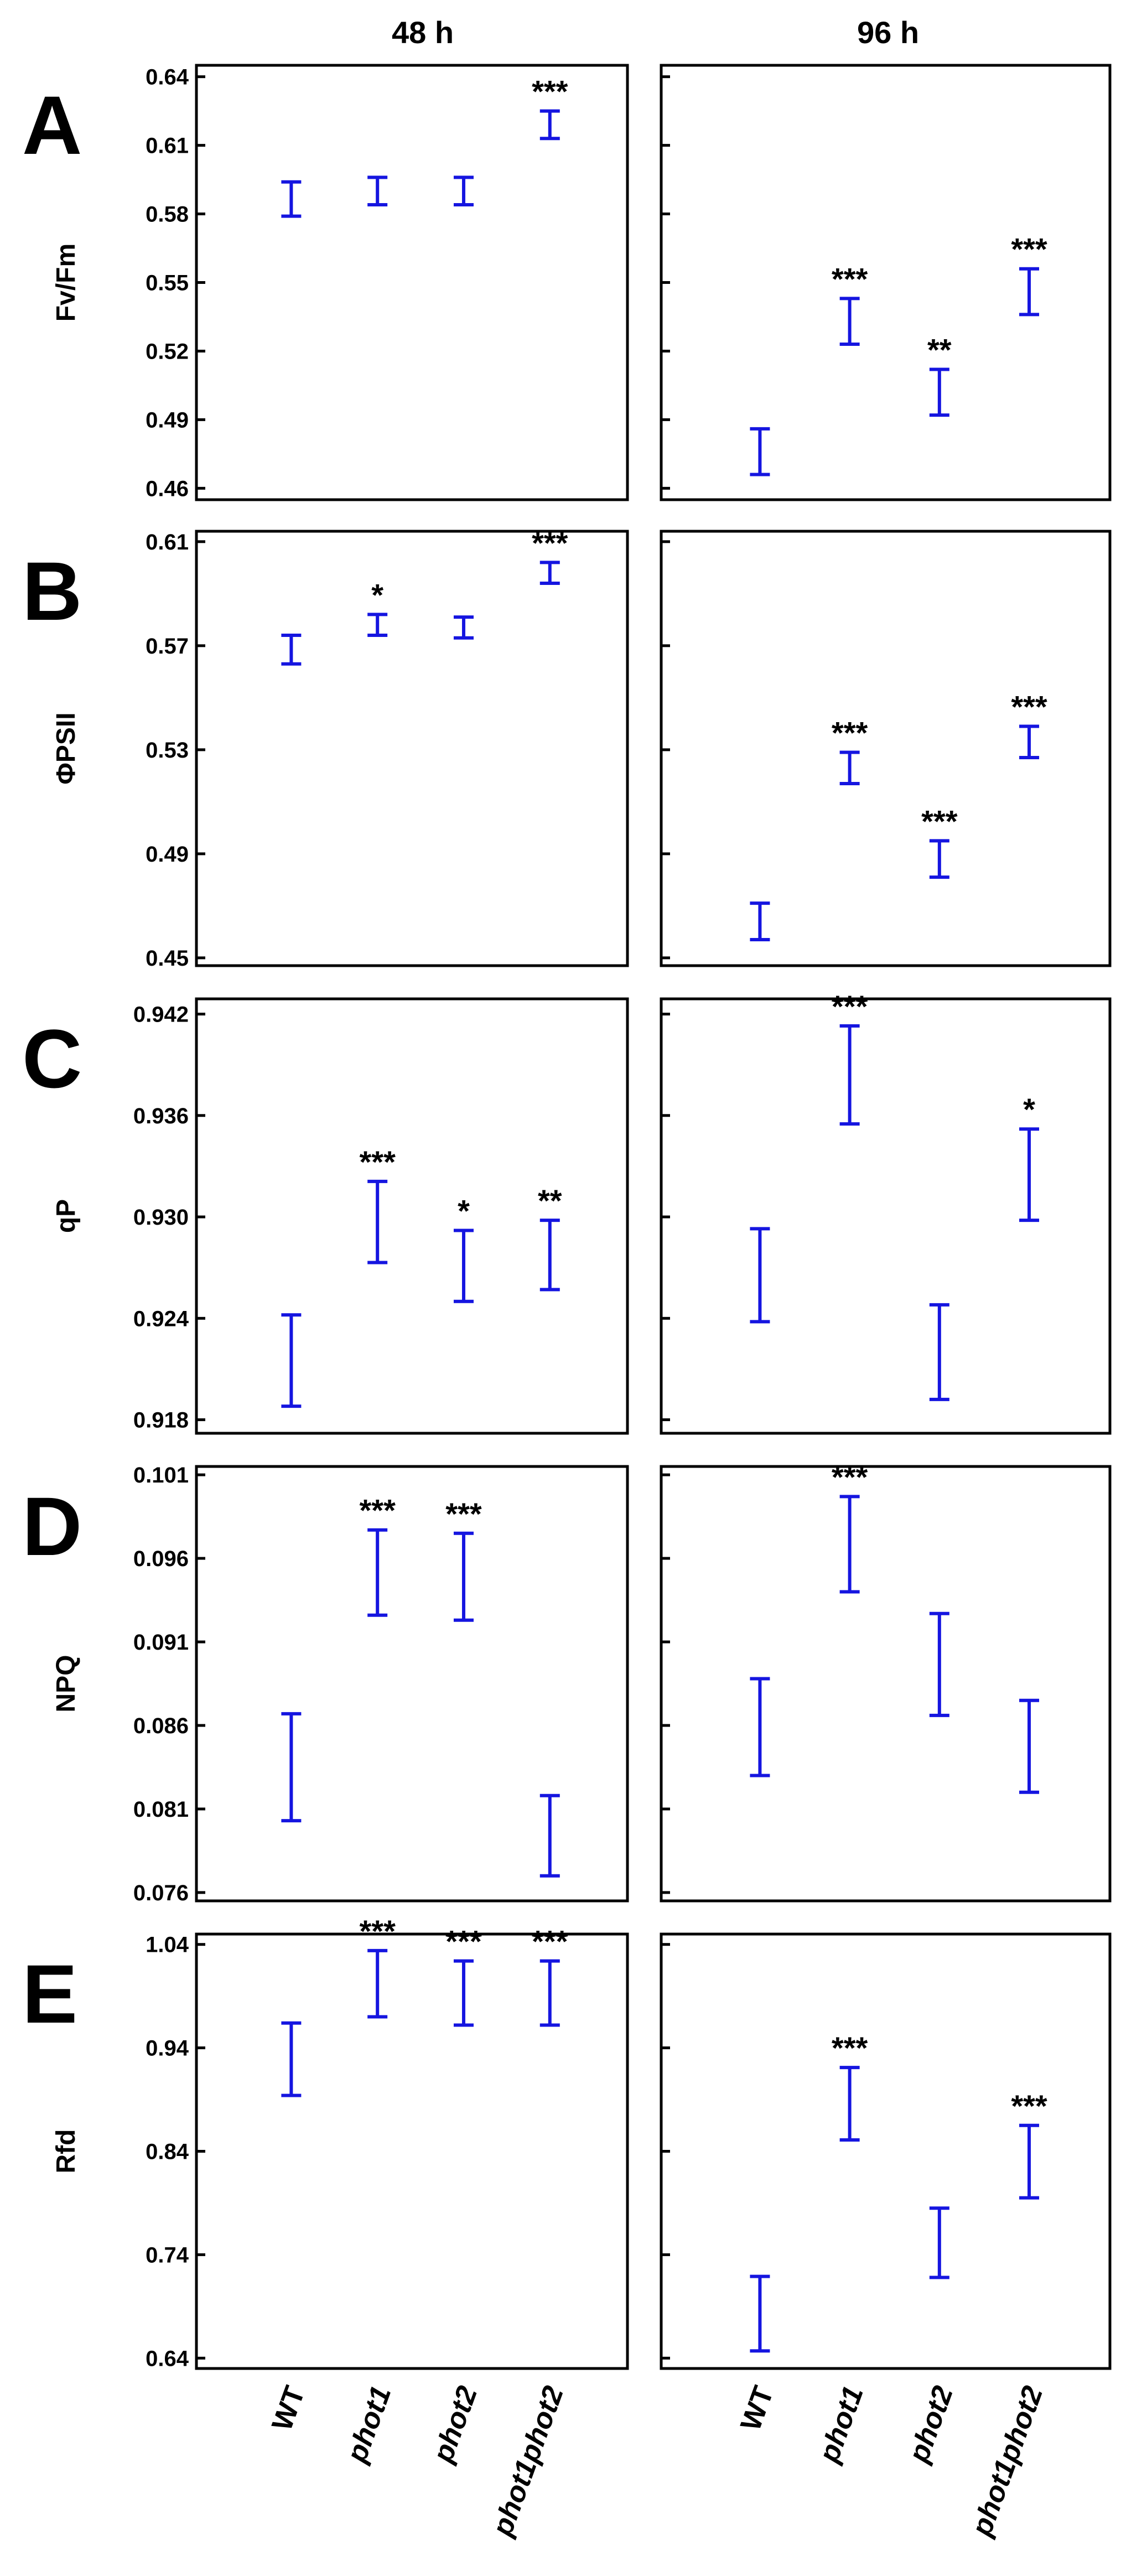  I want to click on panel-letter: A, so click(52, 126).